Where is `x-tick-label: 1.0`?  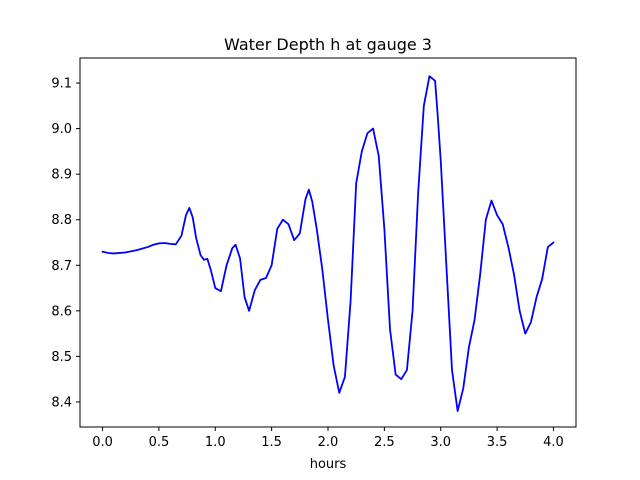
x-tick-label: 1.0 is located at coordinates (215, 442).